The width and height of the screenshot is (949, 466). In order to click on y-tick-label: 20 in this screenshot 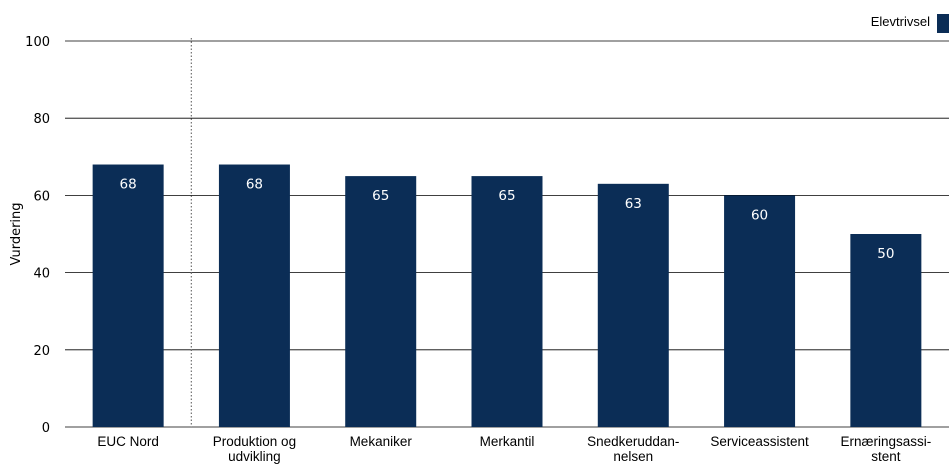, I will do `click(41, 351)`.